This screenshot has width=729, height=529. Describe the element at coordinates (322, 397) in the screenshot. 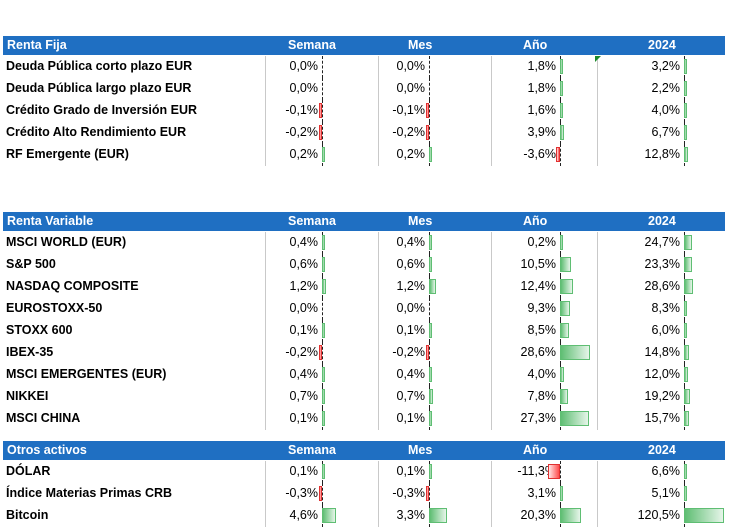

I see `value-cell: 0,7%` at that location.